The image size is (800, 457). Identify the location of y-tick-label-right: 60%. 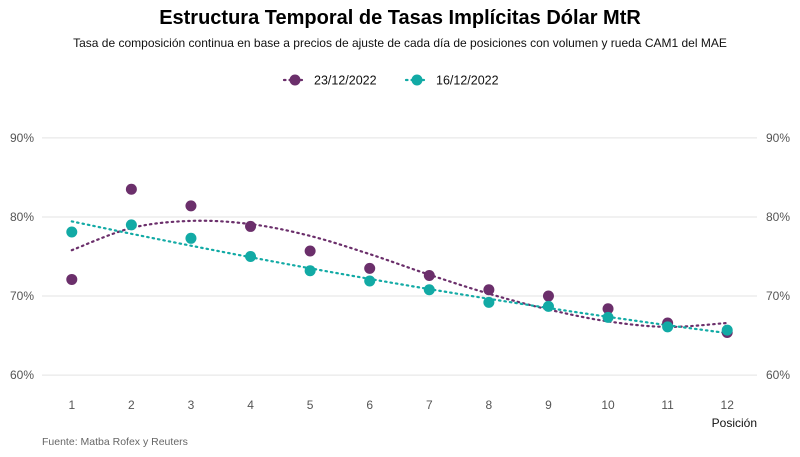
(778, 375).